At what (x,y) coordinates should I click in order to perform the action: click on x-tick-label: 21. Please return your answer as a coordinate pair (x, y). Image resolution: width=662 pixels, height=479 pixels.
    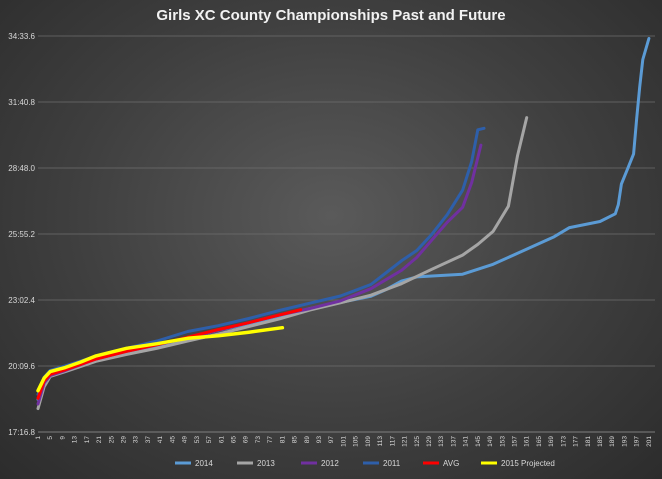
    Looking at the image, I should click on (99, 440).